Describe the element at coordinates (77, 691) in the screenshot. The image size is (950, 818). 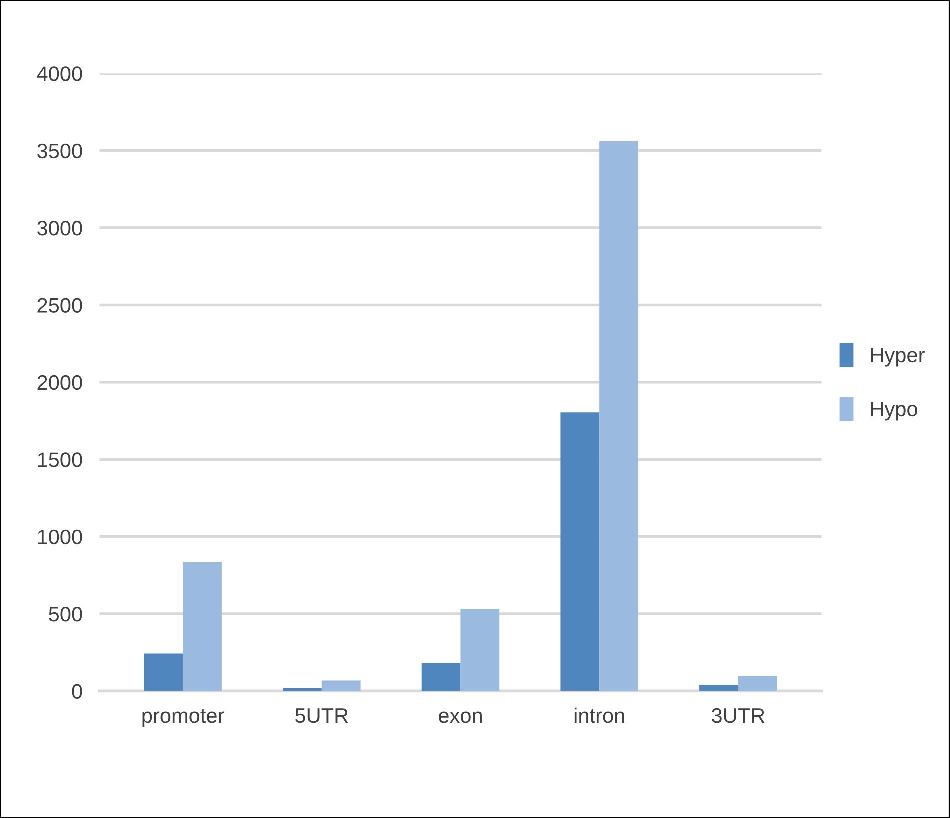
I see `y-tick-label: 0` at that location.